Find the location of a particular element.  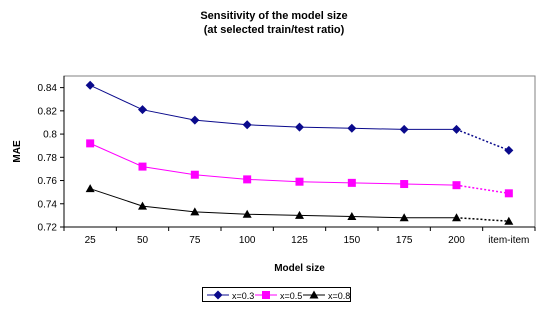

x-tick-label: 100 is located at coordinates (247, 240).